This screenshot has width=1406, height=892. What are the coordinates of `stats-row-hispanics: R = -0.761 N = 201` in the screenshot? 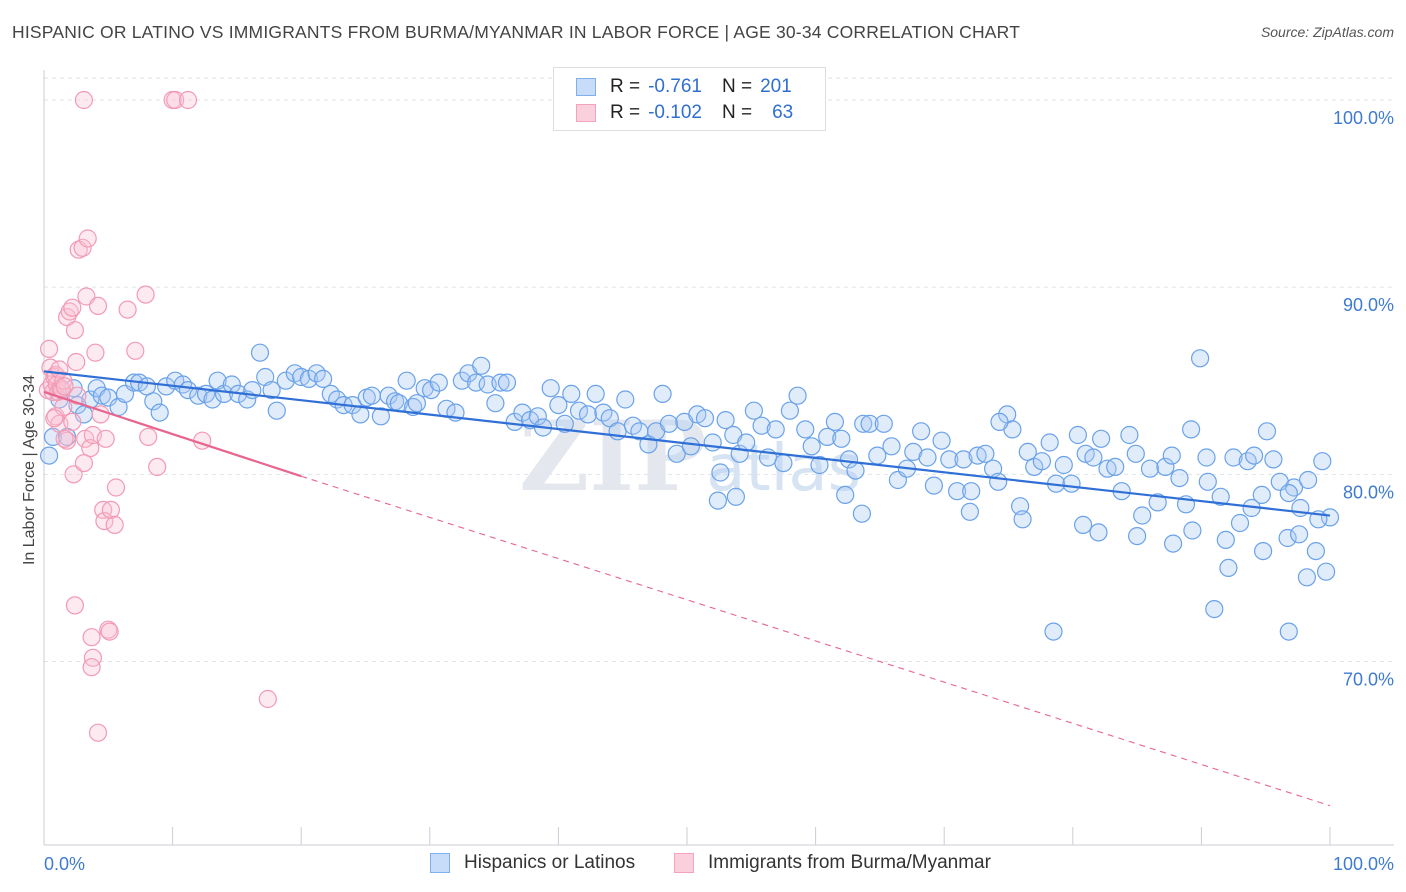 It's located at (684, 87).